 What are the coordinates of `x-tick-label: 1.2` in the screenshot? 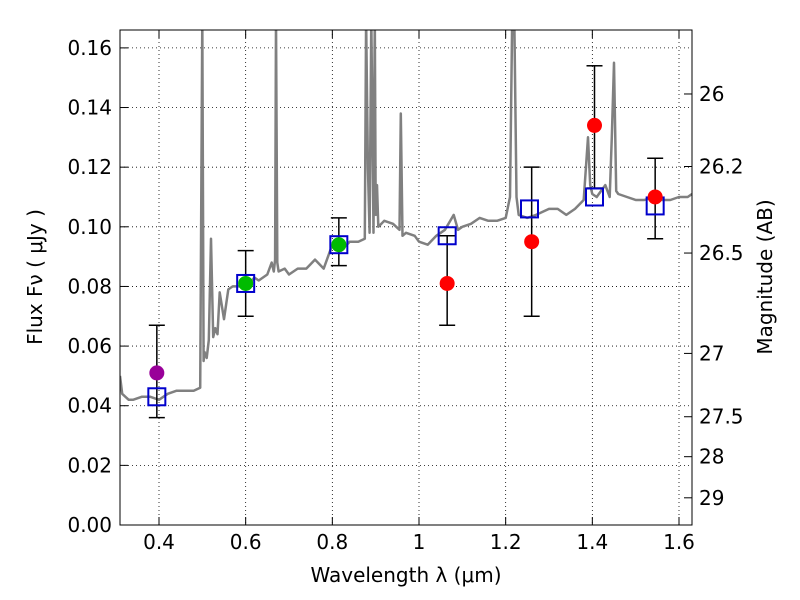 It's located at (506, 542).